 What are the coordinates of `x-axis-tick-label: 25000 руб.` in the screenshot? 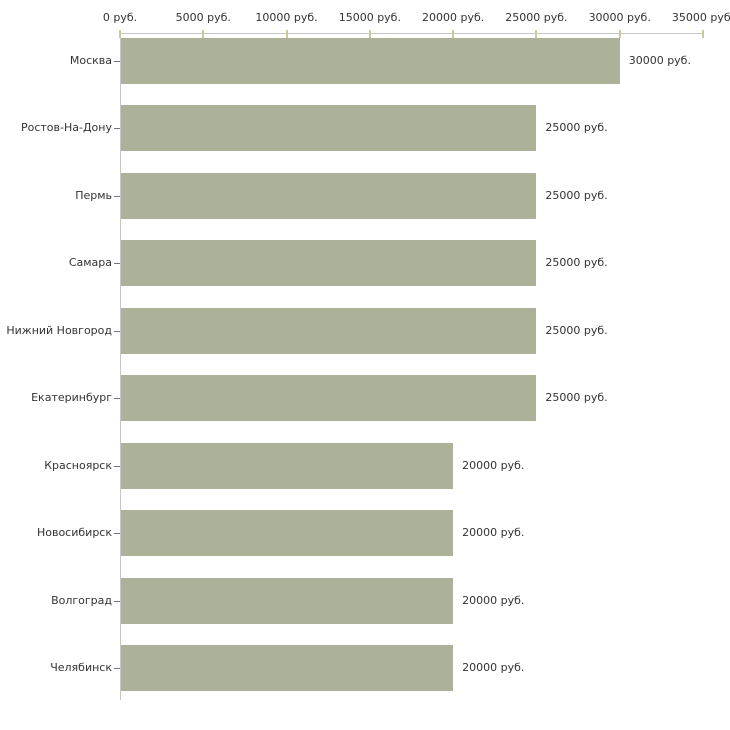 It's located at (536, 17).